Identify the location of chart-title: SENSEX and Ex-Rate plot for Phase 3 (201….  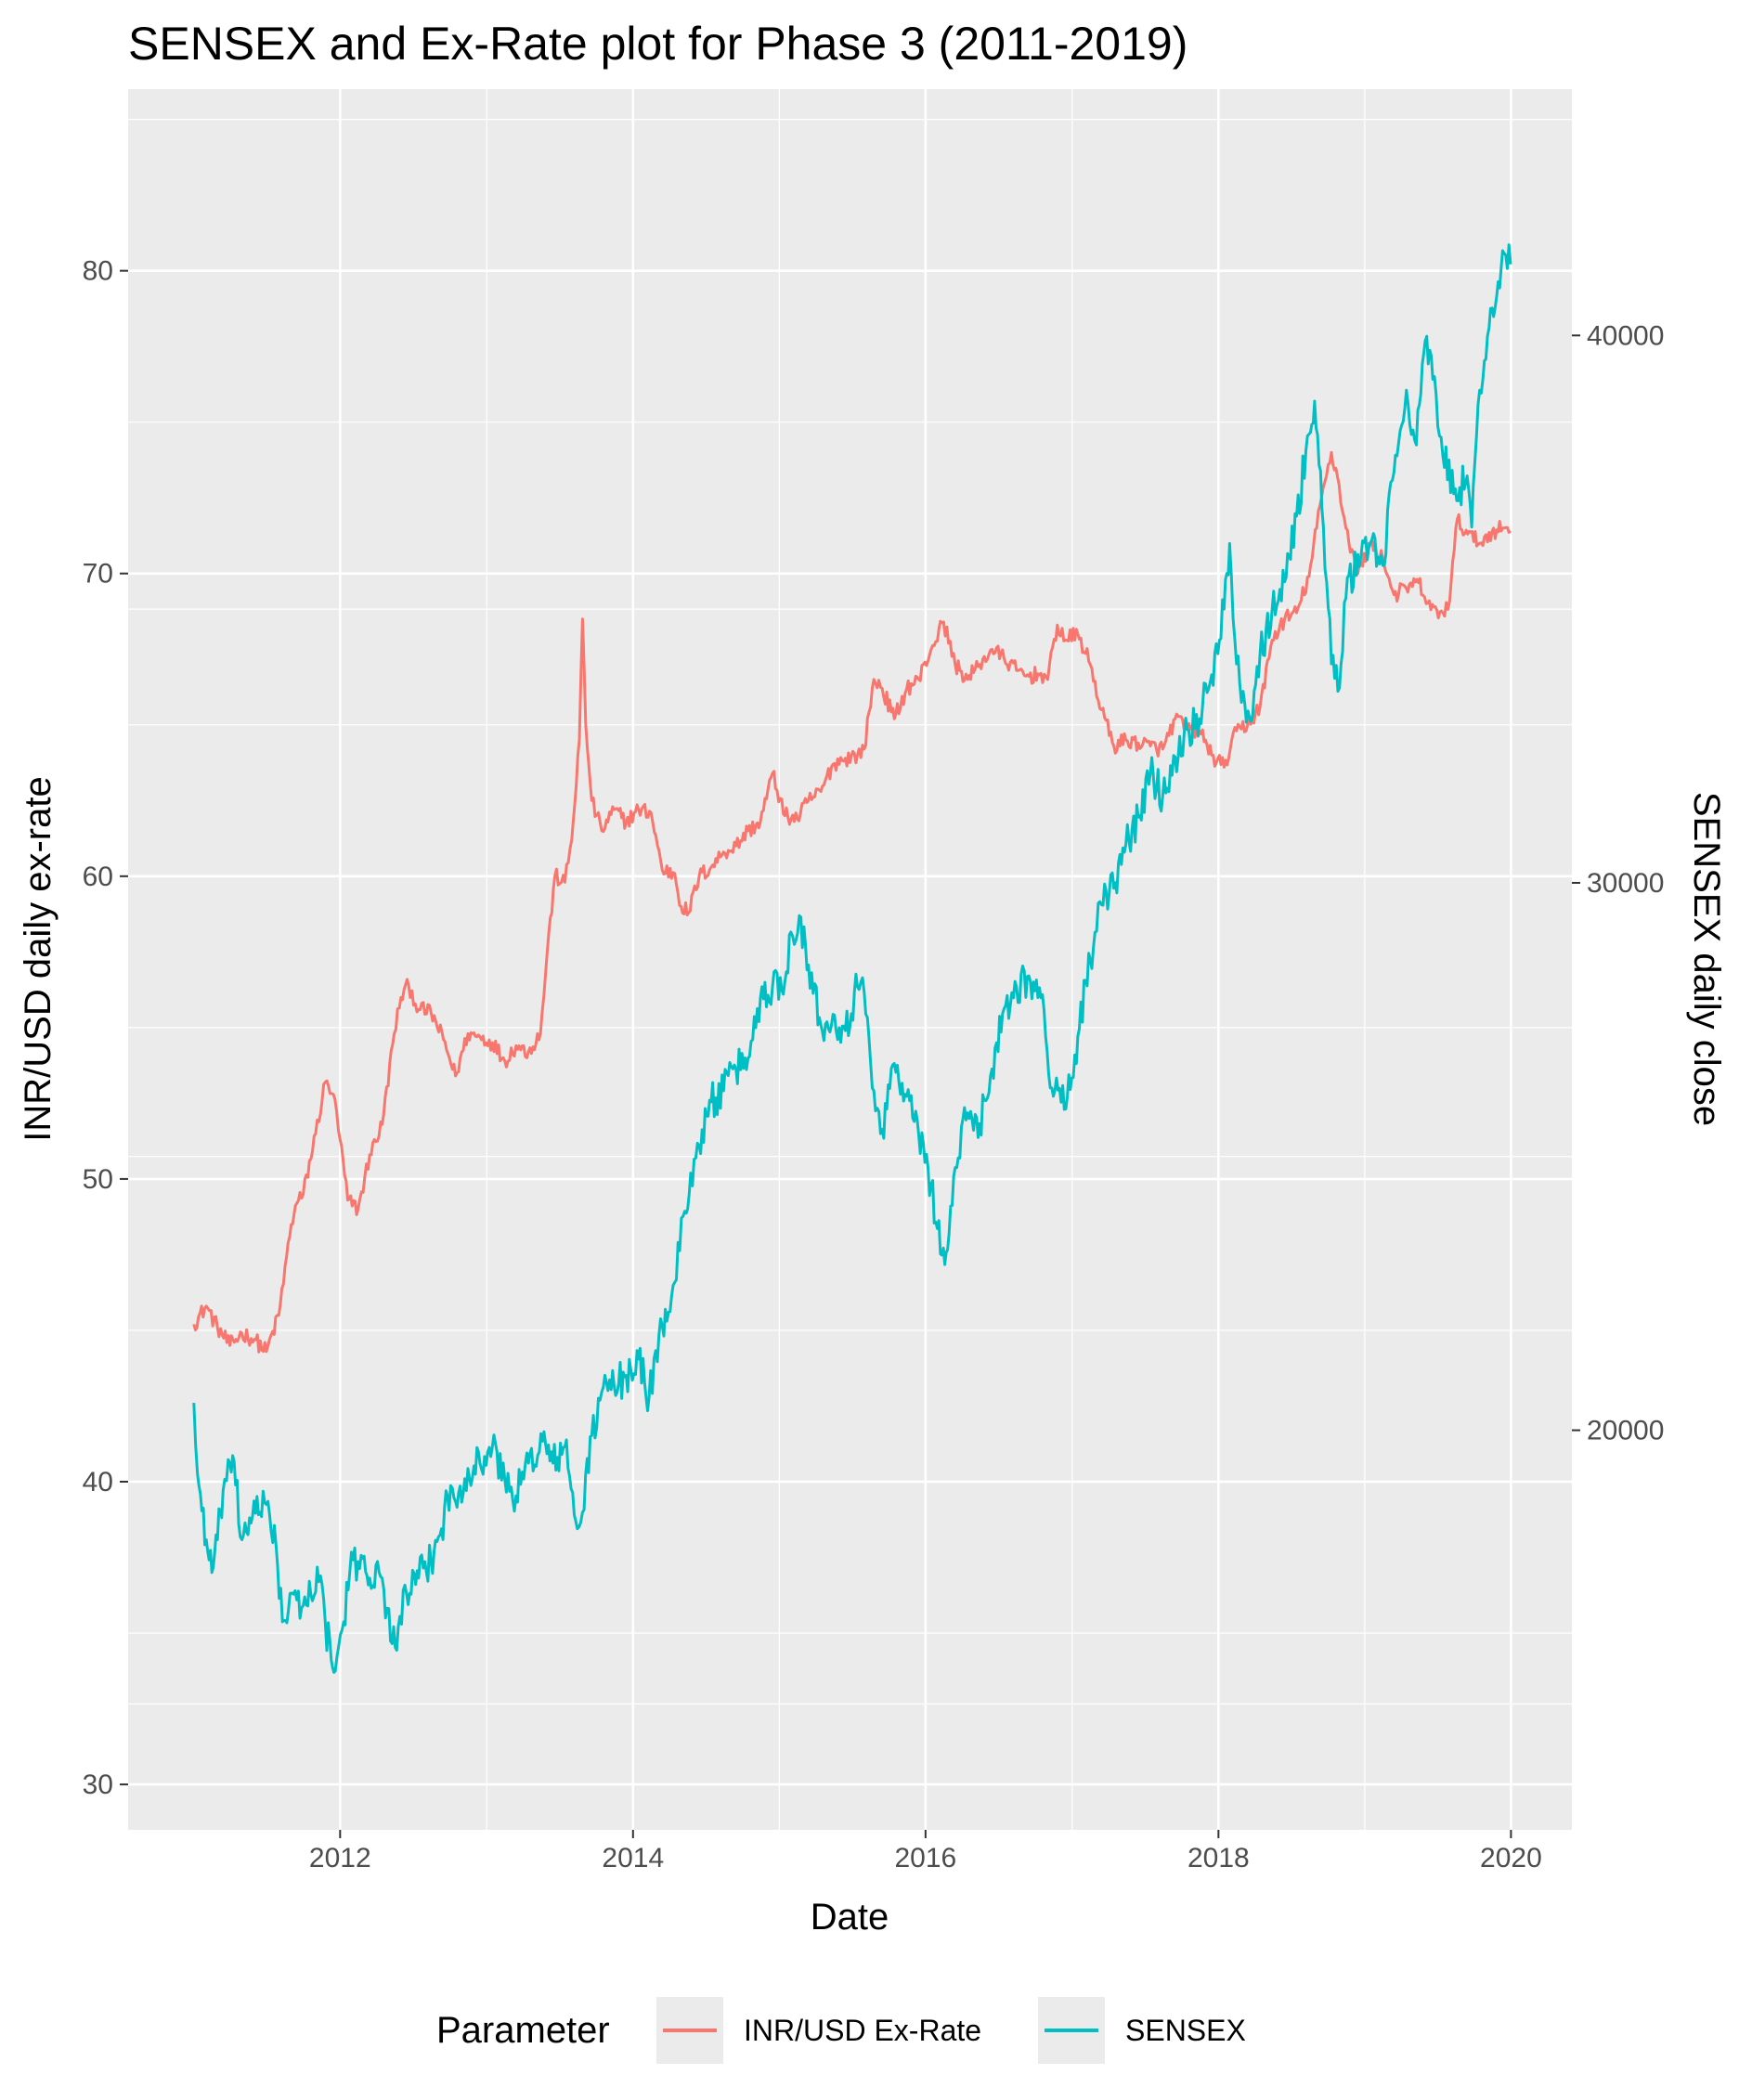
(657, 44).